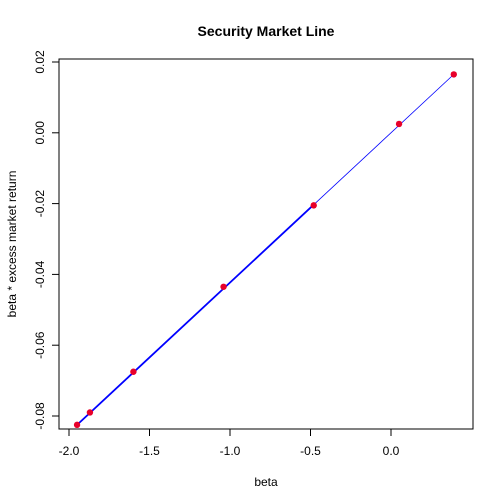 This screenshot has width=504, height=504. Describe the element at coordinates (40, 62) in the screenshot. I see `y-tick-label: 0.02` at that location.